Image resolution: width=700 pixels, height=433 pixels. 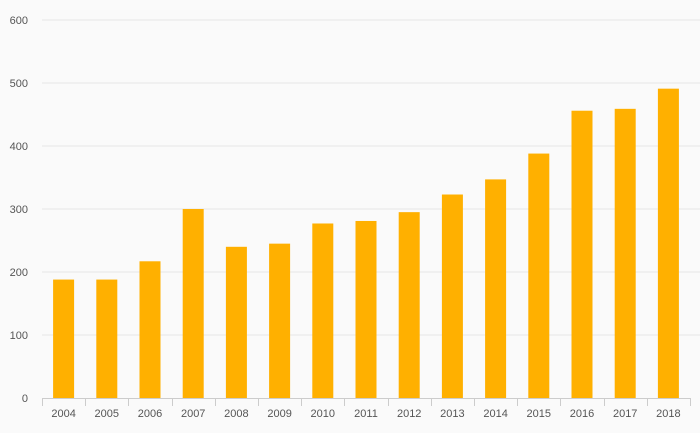 What do you see at coordinates (495, 414) in the screenshot?
I see `x-tick-label: 2014` at bounding box center [495, 414].